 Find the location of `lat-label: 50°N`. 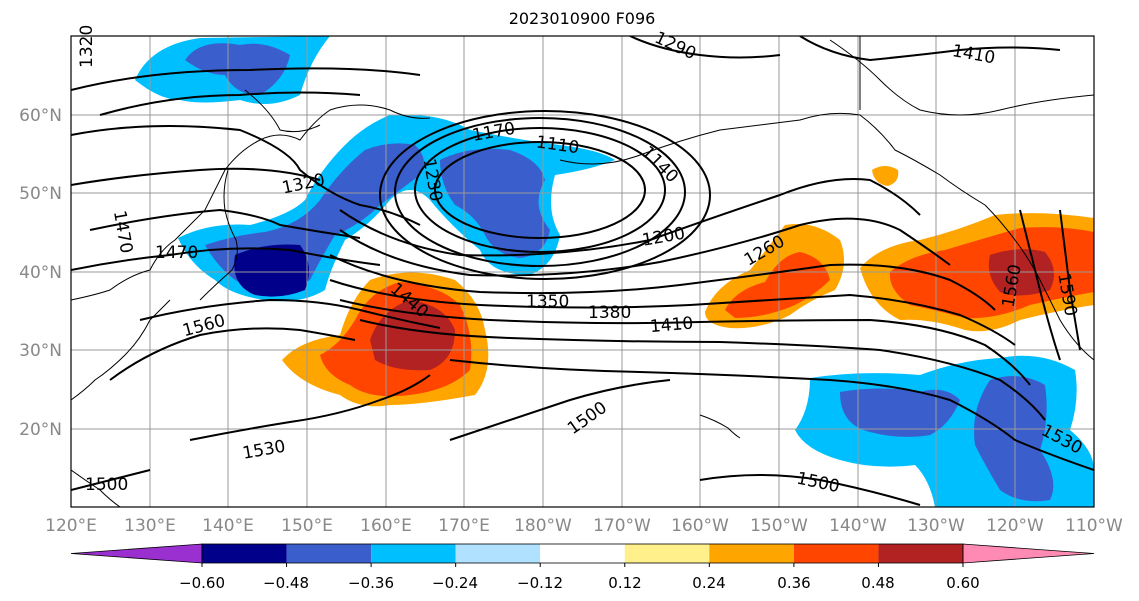

lat-label: 50°N is located at coordinates (40, 194).